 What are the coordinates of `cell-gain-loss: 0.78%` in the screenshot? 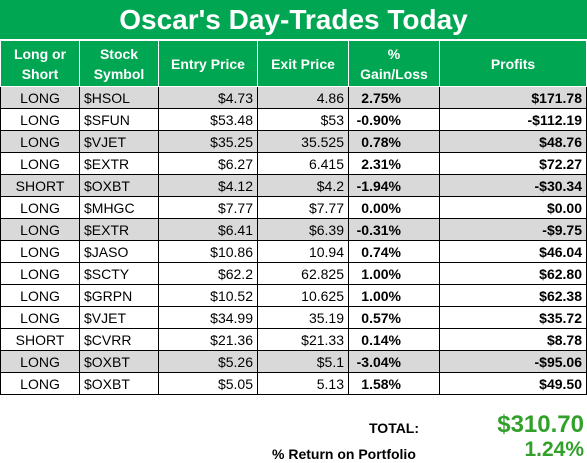 It's located at (394, 141).